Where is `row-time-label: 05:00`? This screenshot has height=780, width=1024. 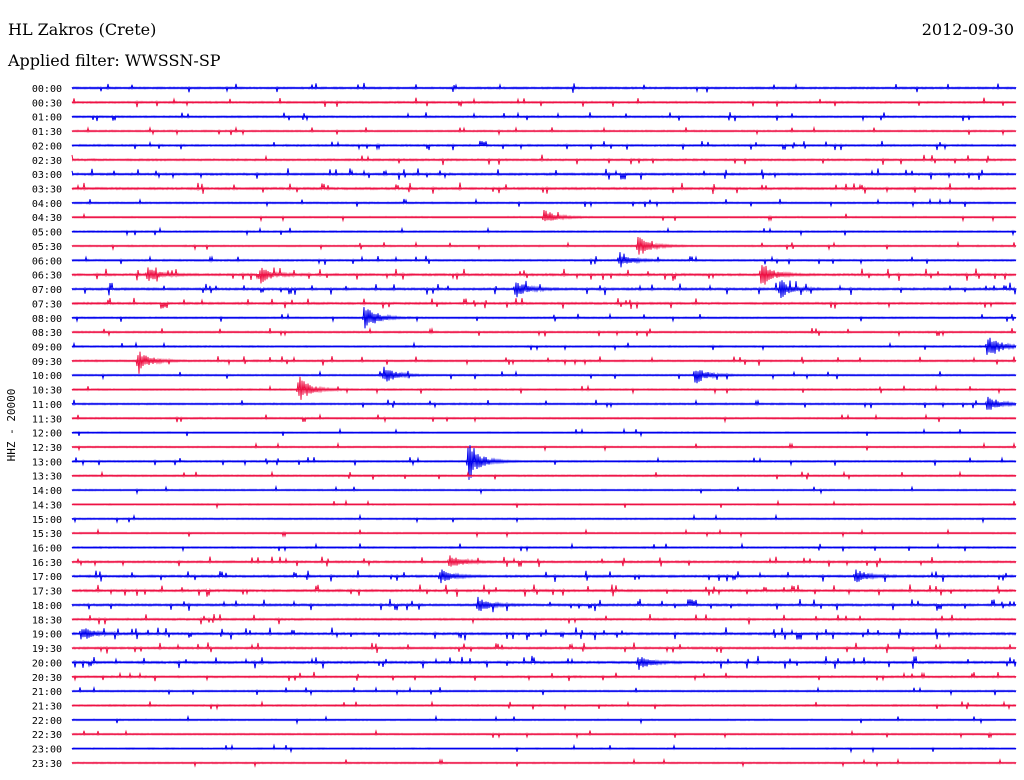 row-time-label: 05:00 is located at coordinates (47, 233).